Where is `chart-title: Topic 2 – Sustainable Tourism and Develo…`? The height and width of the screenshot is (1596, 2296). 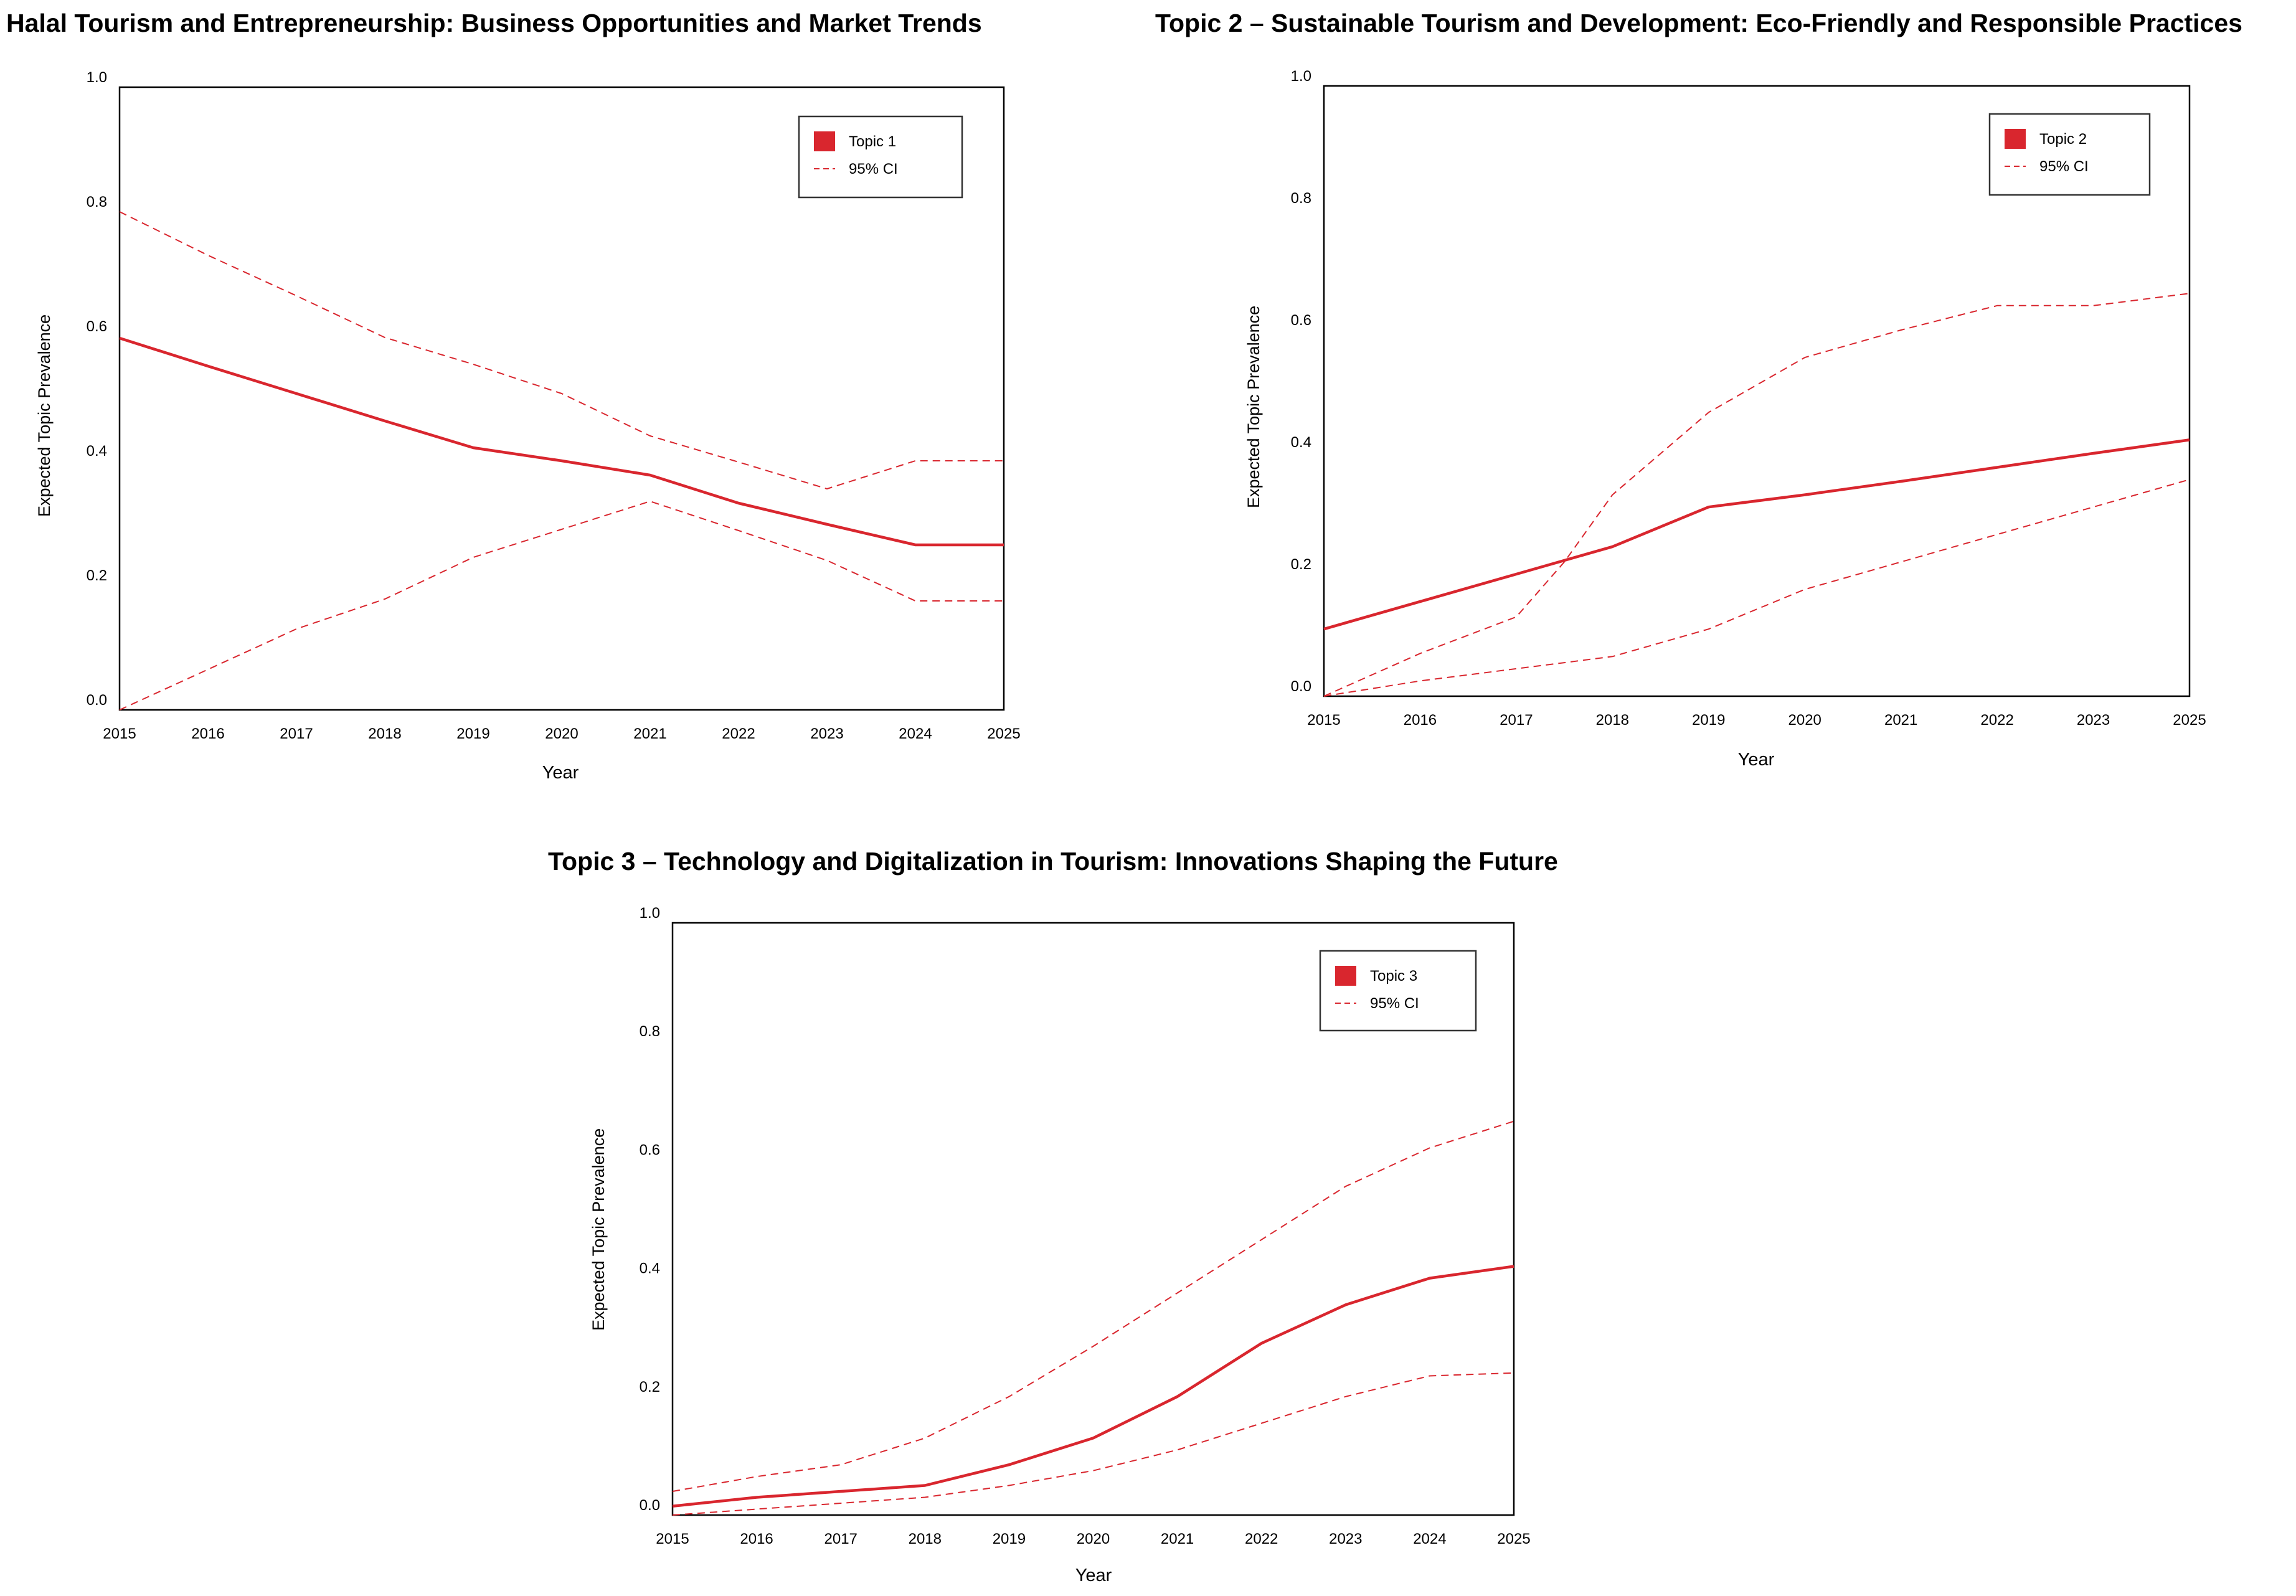 chart-title: Topic 2 – Sustainable Tourism and Develo… is located at coordinates (1698, 23).